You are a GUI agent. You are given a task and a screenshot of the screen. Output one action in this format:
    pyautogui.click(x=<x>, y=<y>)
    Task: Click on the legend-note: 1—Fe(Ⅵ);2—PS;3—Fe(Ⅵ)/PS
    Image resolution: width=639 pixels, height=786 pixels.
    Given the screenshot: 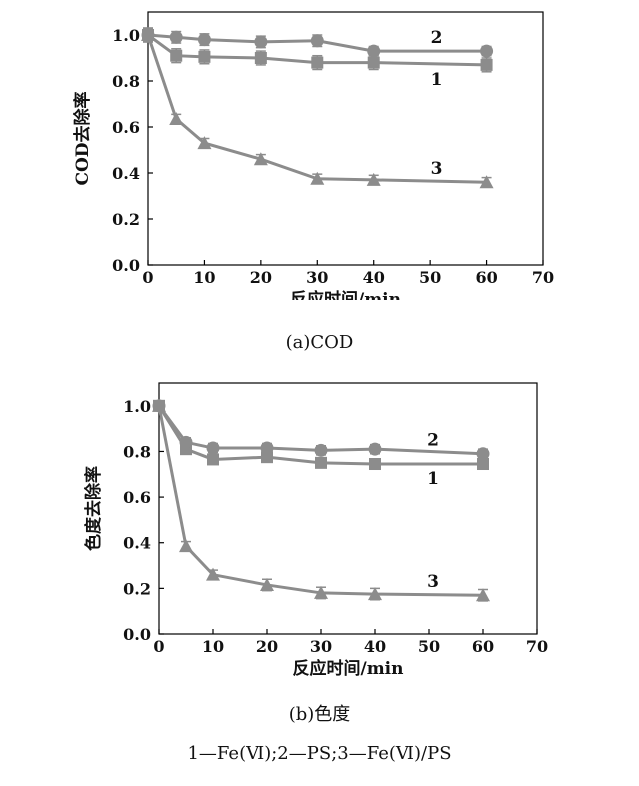 What is the action you would take?
    pyautogui.click(x=319, y=753)
    